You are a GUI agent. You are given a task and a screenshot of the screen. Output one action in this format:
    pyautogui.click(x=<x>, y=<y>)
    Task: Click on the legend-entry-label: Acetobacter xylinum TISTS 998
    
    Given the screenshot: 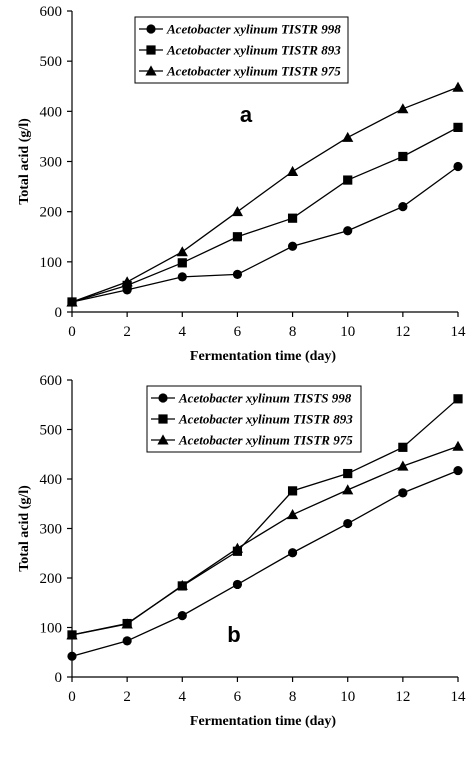 What is the action you would take?
    pyautogui.click(x=265, y=398)
    